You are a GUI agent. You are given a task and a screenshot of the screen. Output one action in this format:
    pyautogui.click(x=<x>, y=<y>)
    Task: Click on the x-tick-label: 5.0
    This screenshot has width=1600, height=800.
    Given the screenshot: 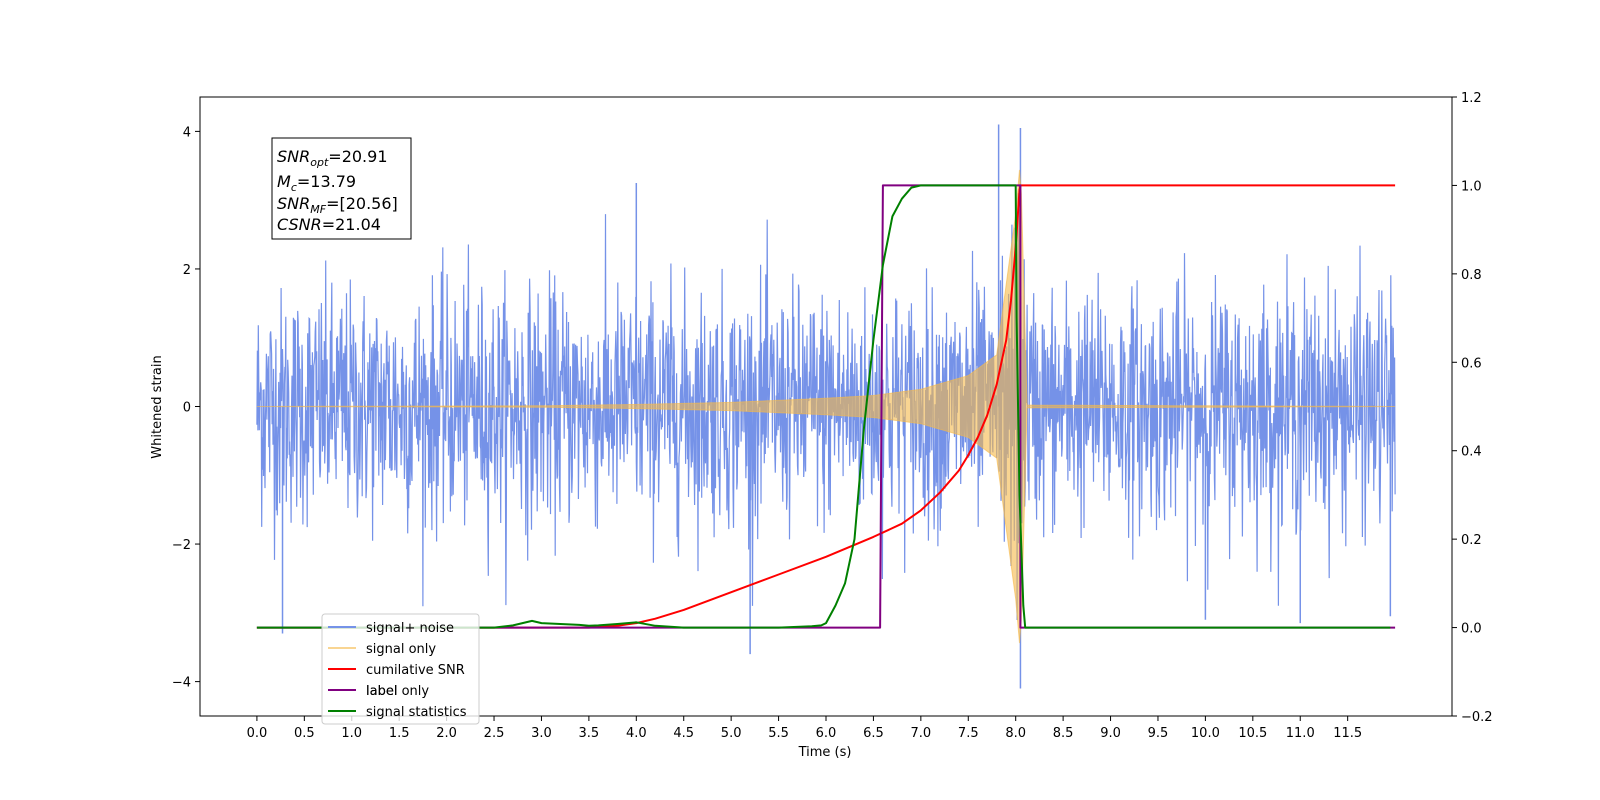 What is the action you would take?
    pyautogui.click(x=731, y=733)
    